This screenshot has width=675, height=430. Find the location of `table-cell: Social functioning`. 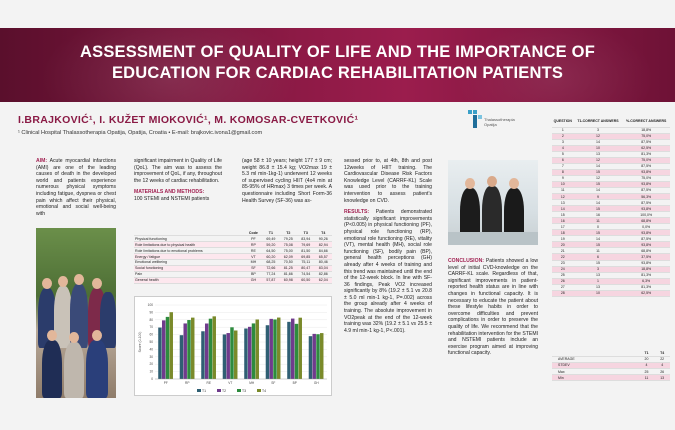

table-cell: Social functioning is located at coordinates (189, 268).